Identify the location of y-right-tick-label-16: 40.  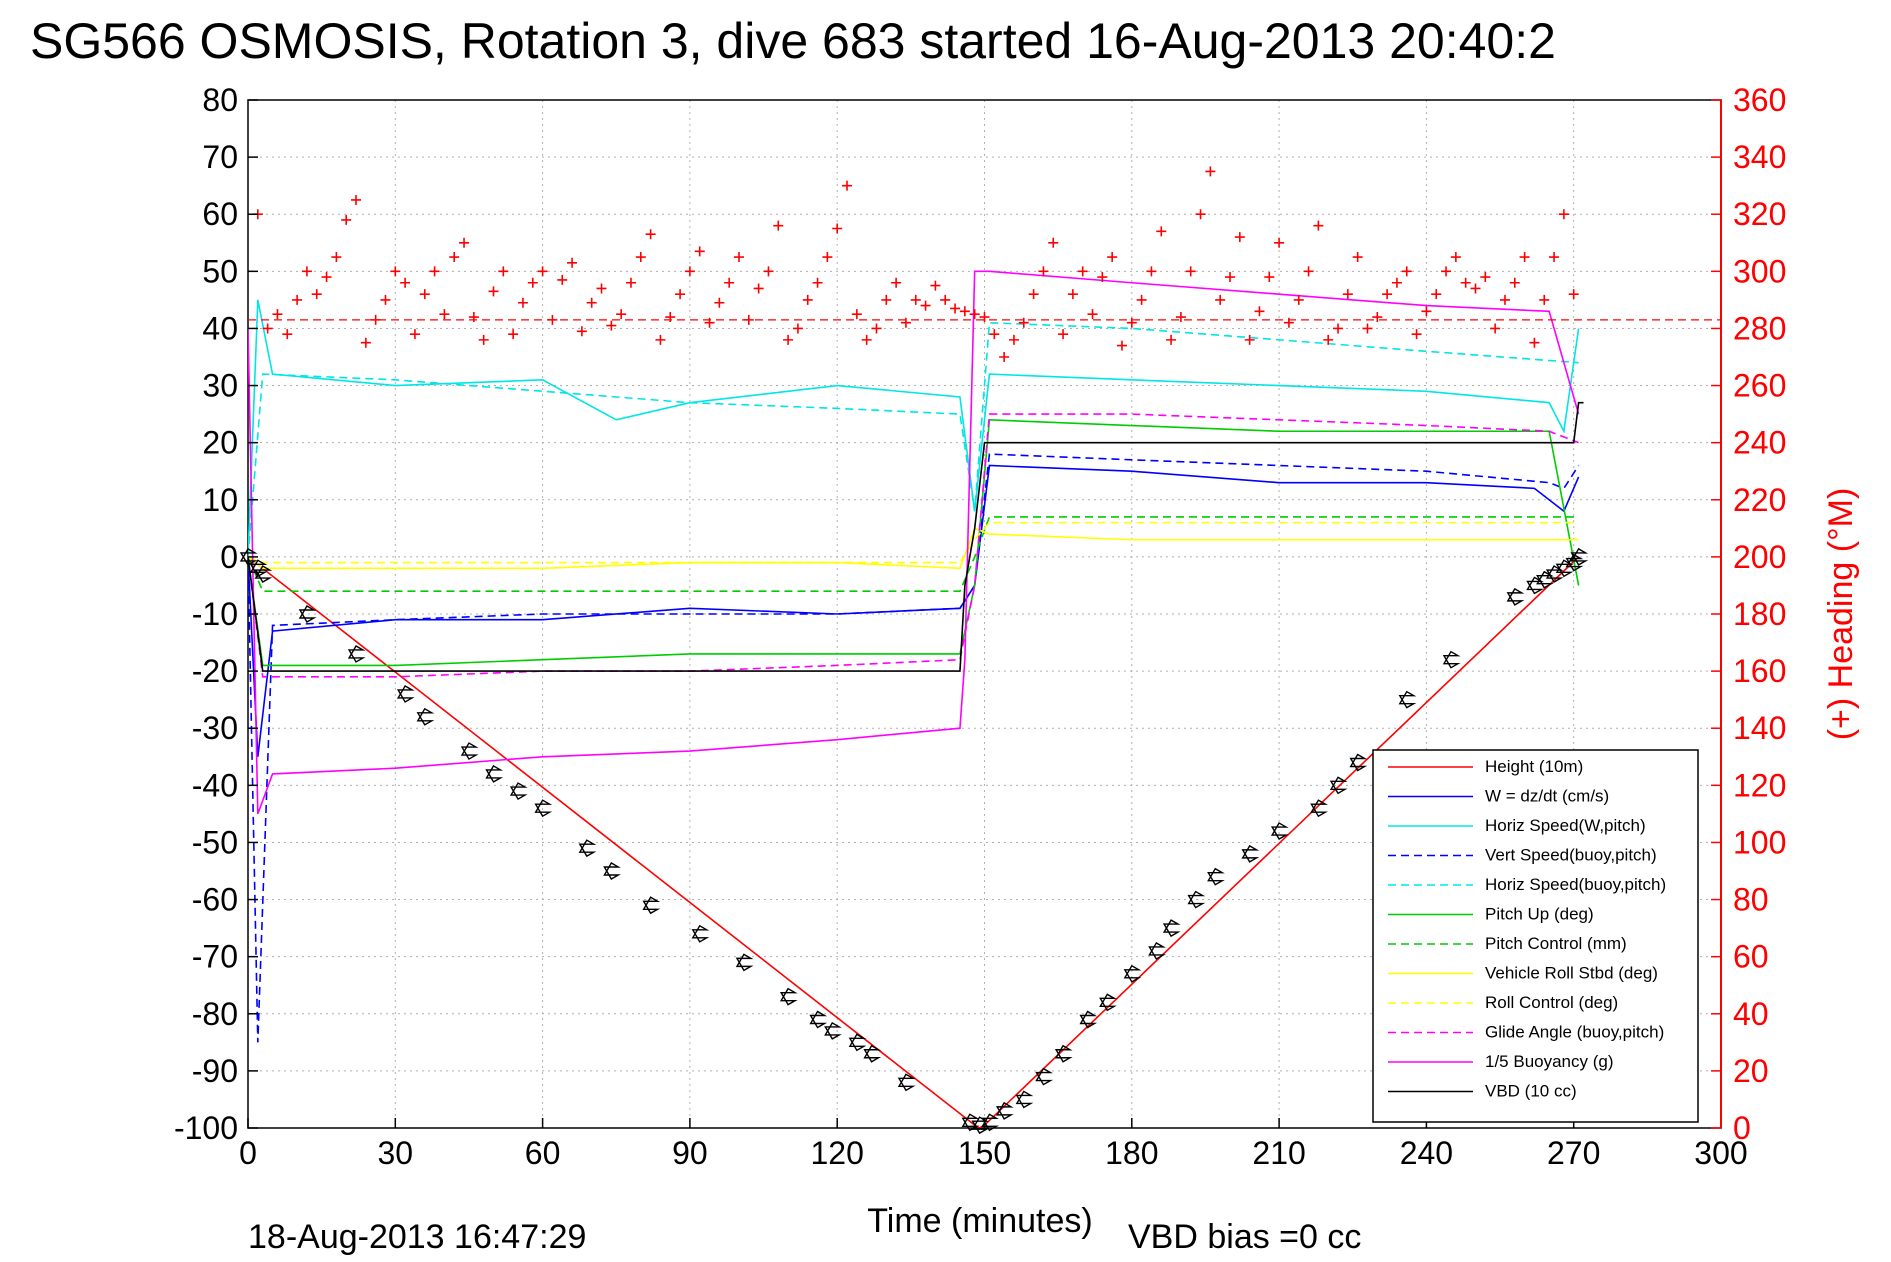
(1751, 1014).